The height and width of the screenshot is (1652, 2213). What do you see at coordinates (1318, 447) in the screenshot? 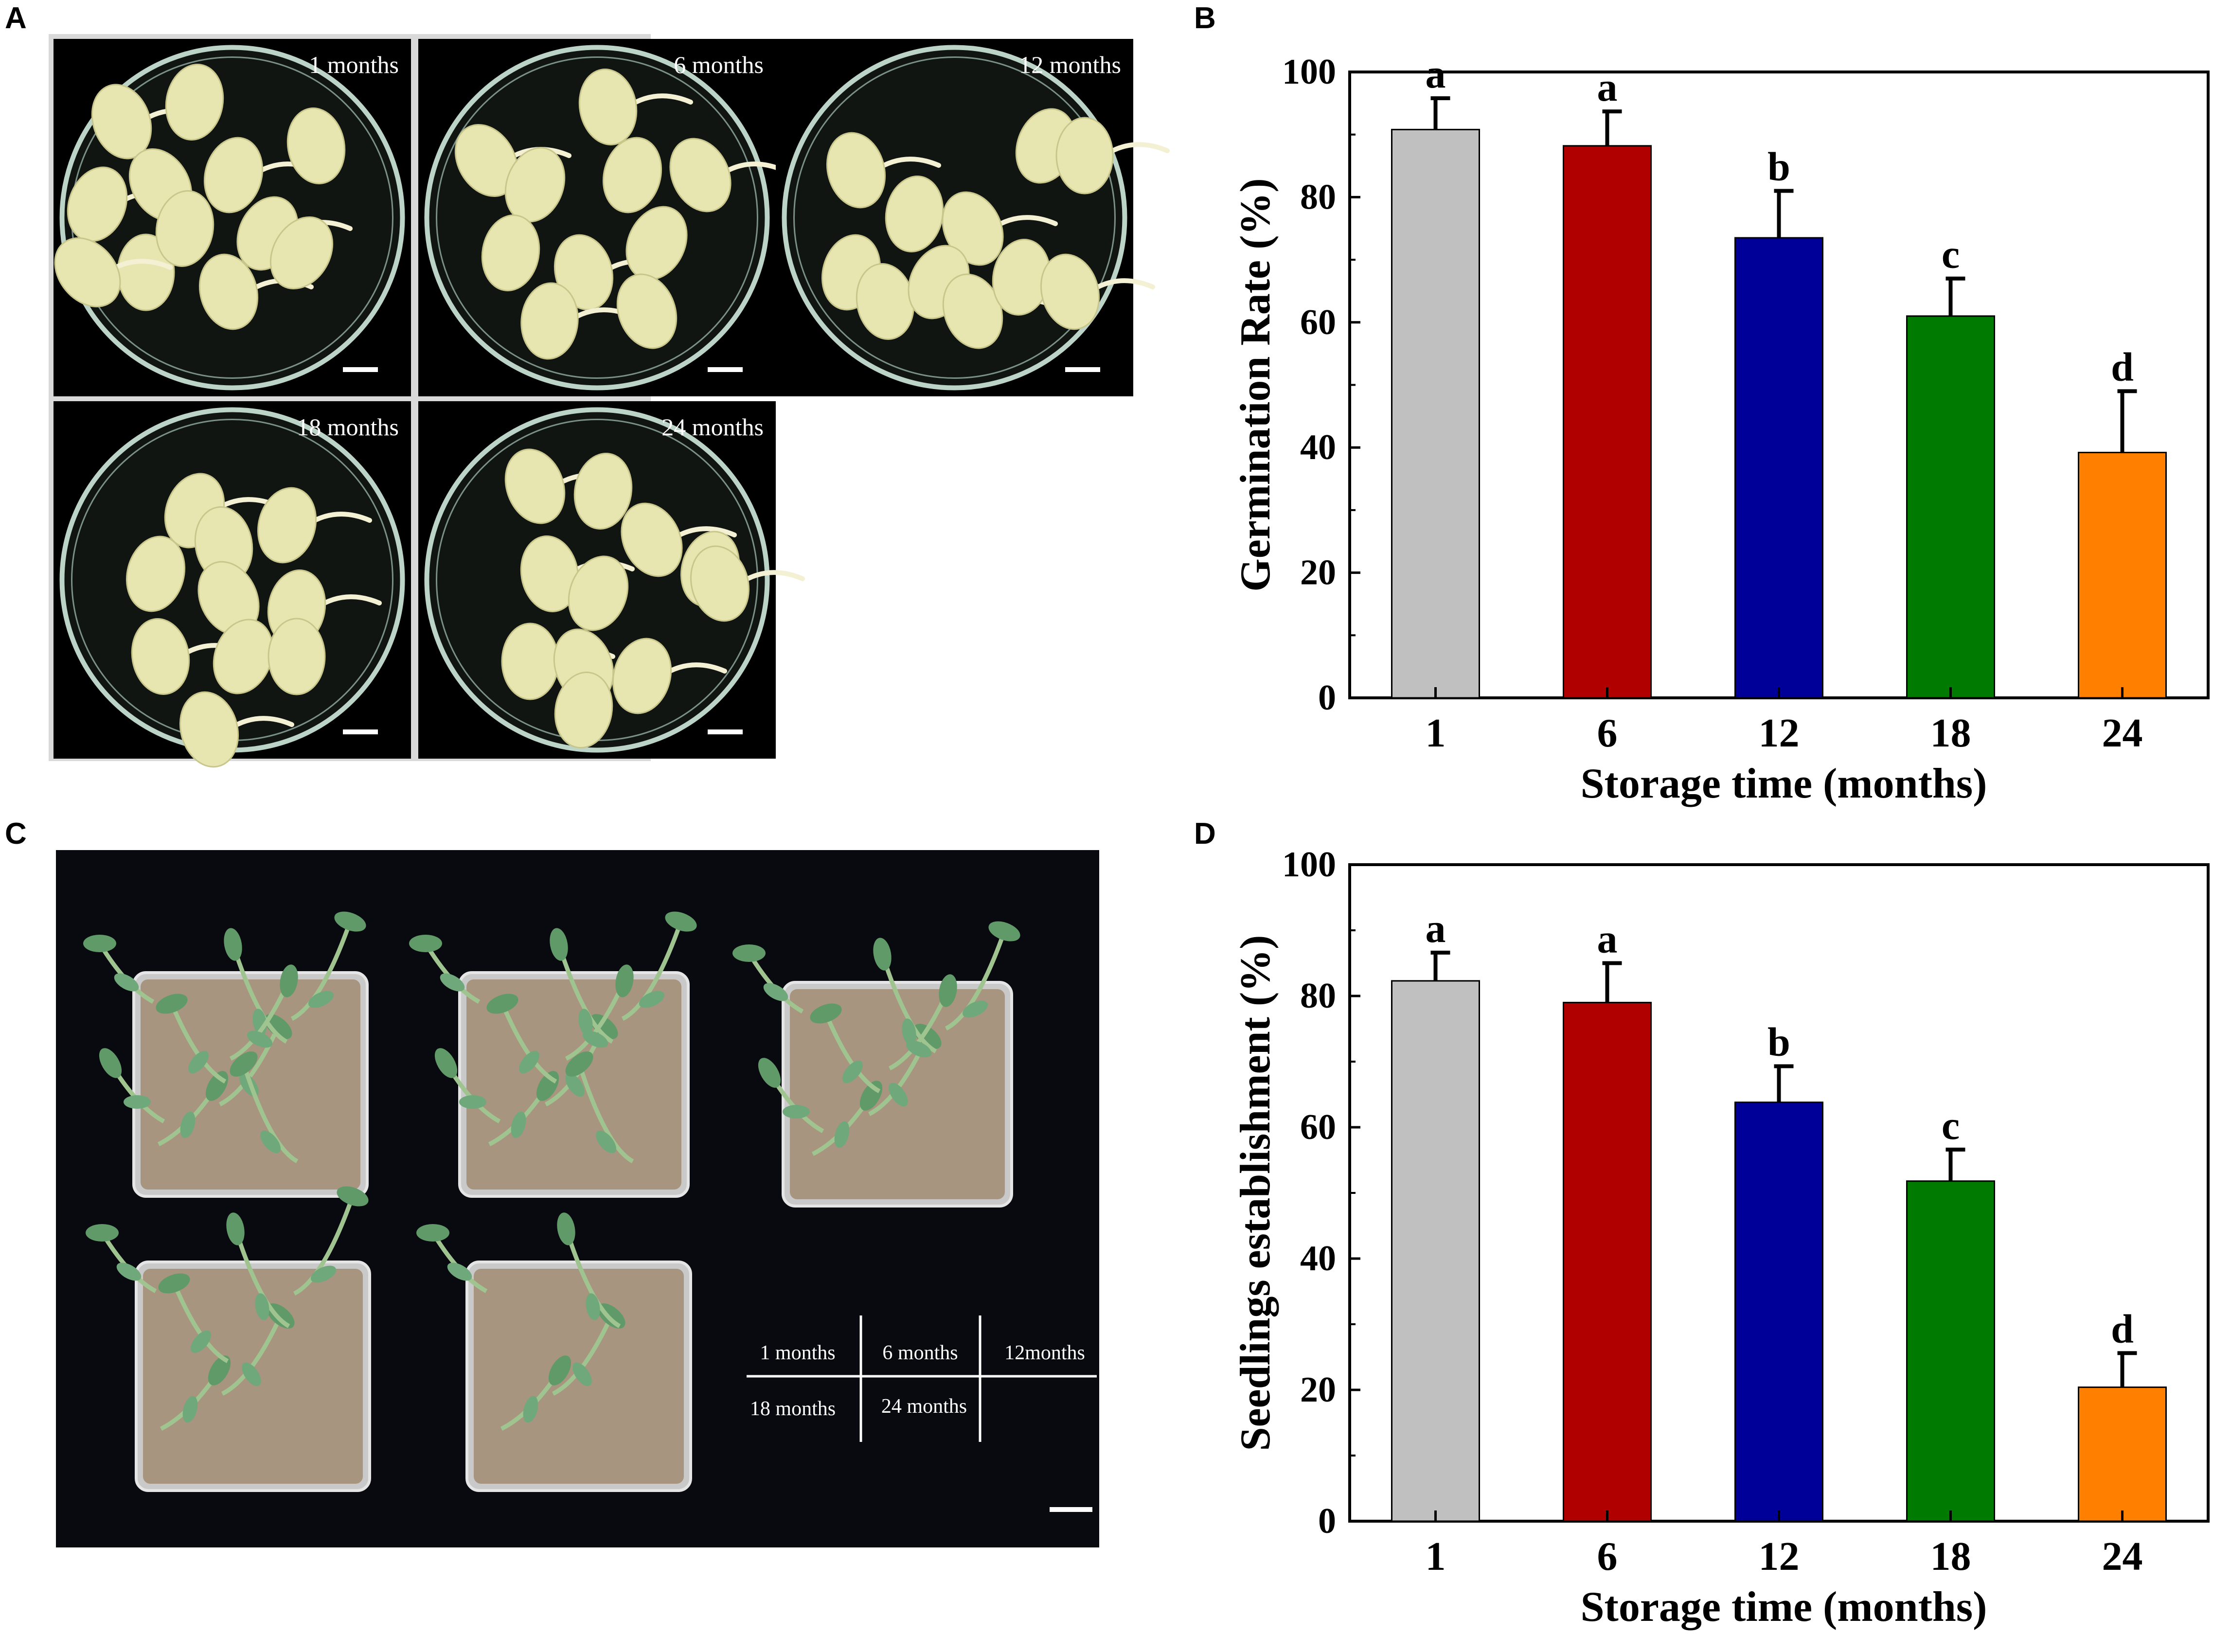
I see `germination-ytick-label: 40` at bounding box center [1318, 447].